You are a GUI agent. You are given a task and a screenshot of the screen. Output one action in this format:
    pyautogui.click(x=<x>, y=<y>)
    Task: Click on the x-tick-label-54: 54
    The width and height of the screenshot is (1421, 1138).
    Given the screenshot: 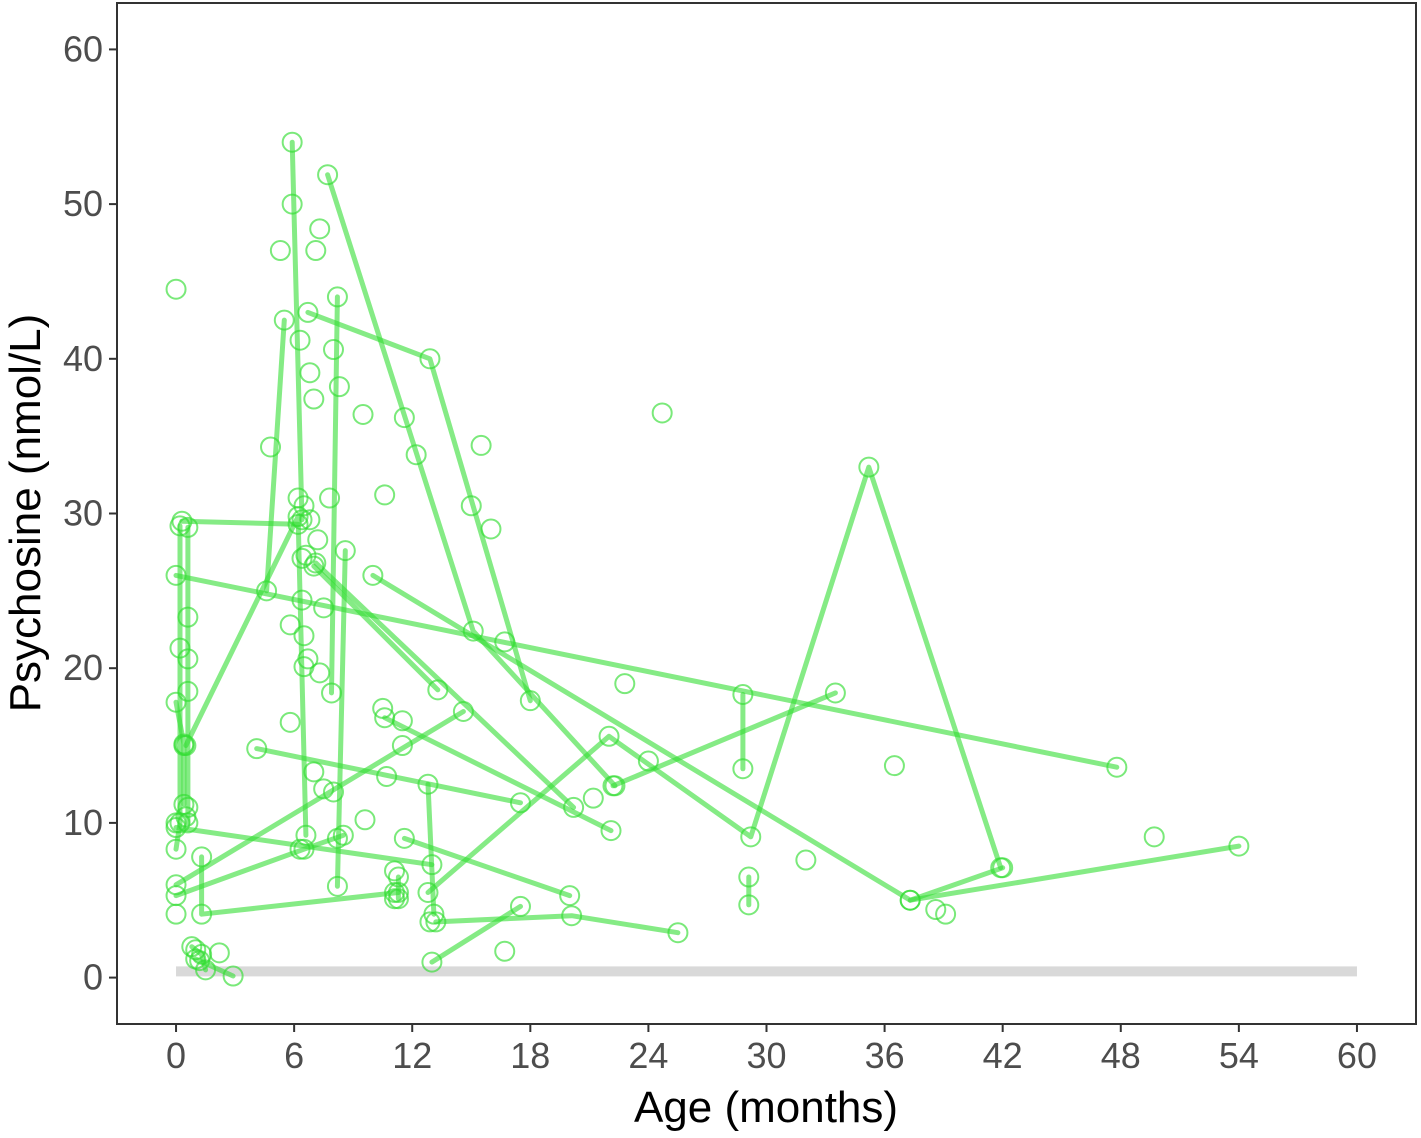 What is the action you would take?
    pyautogui.click(x=1239, y=1055)
    